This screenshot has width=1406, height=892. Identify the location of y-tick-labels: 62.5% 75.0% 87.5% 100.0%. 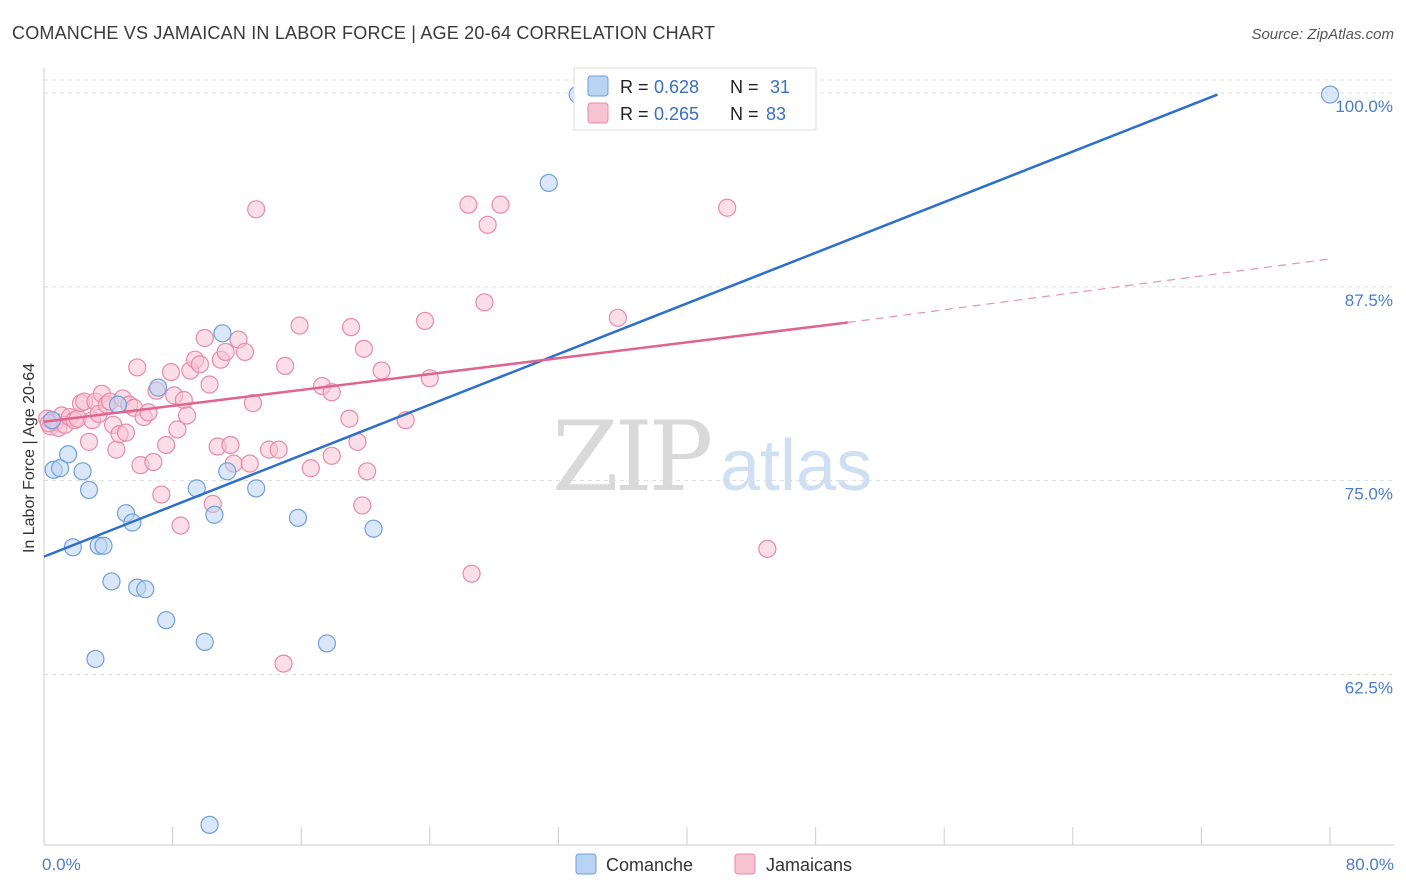
(1364, 397).